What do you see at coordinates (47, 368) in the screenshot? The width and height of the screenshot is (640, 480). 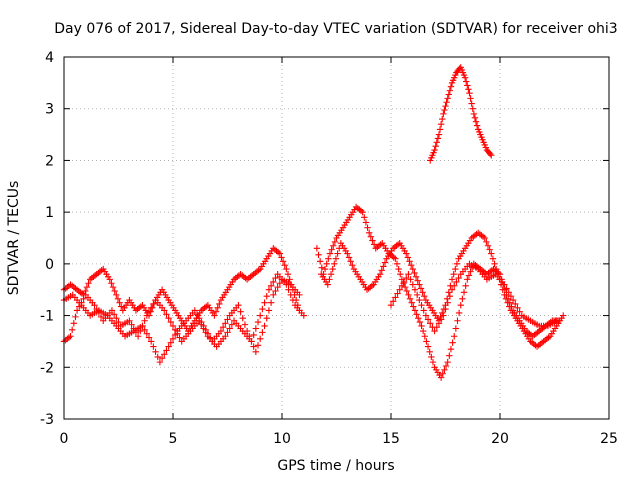 I see `y-tick-label: -2` at bounding box center [47, 368].